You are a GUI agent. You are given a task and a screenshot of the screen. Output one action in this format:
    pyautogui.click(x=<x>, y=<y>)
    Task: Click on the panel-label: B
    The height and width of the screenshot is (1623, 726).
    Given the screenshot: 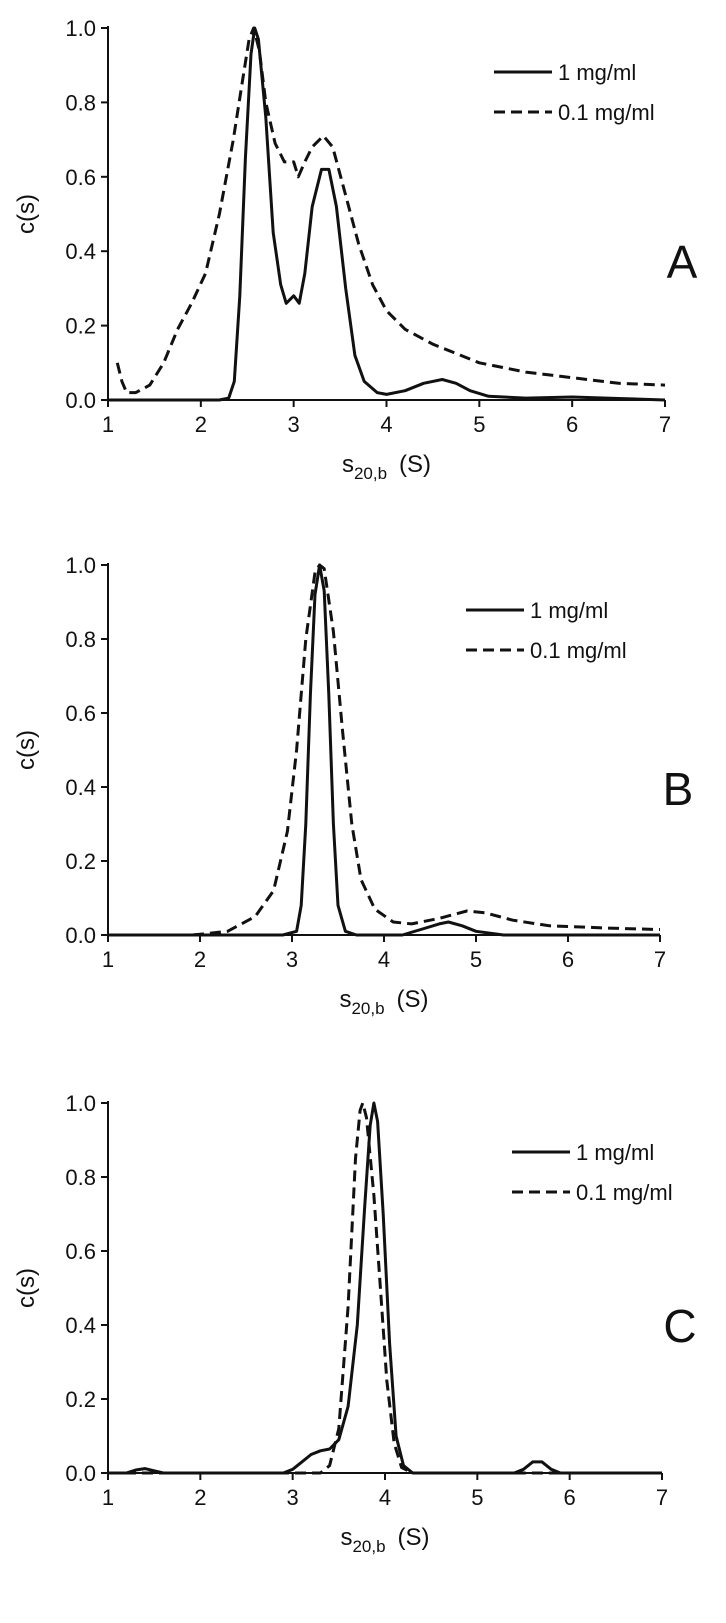 What is the action you would take?
    pyautogui.click(x=678, y=789)
    